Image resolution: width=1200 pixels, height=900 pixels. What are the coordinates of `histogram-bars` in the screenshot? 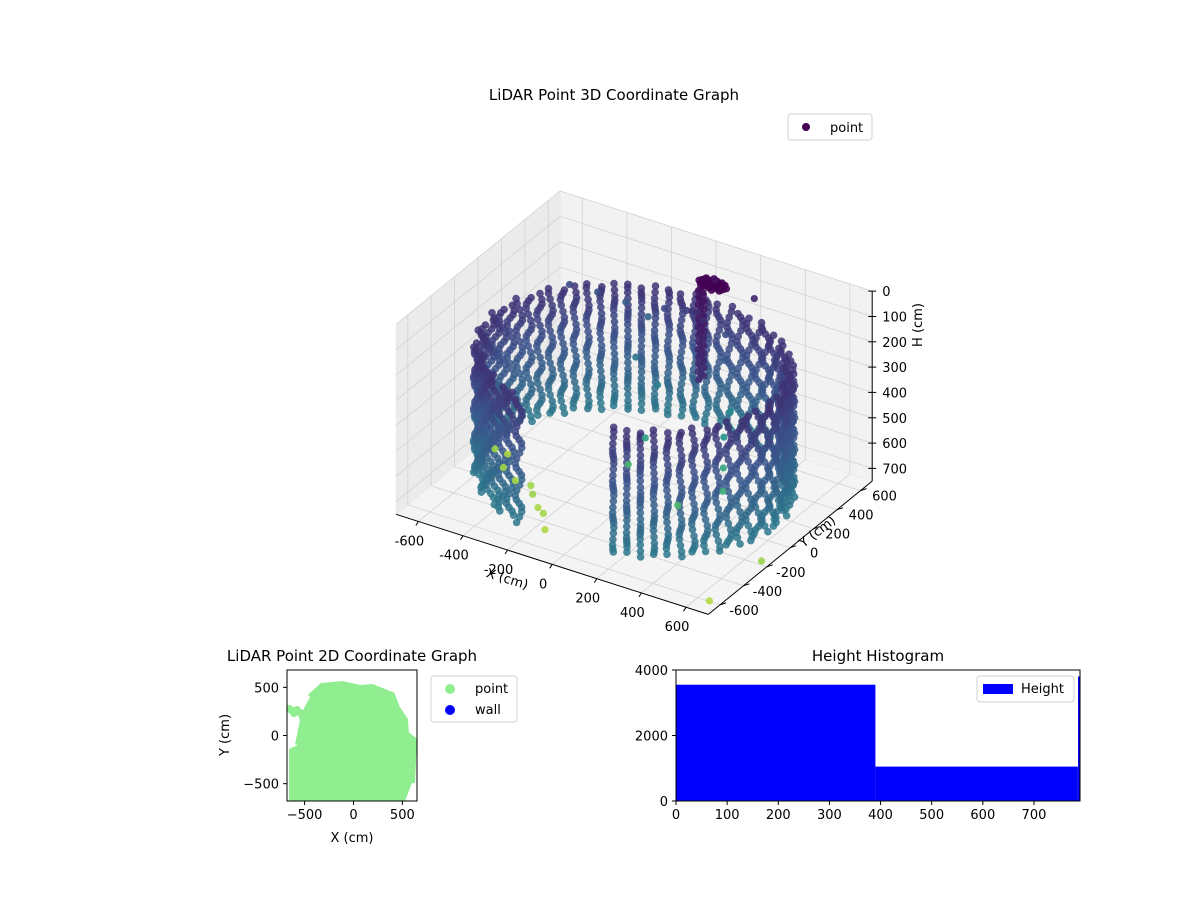 It's located at (878, 738).